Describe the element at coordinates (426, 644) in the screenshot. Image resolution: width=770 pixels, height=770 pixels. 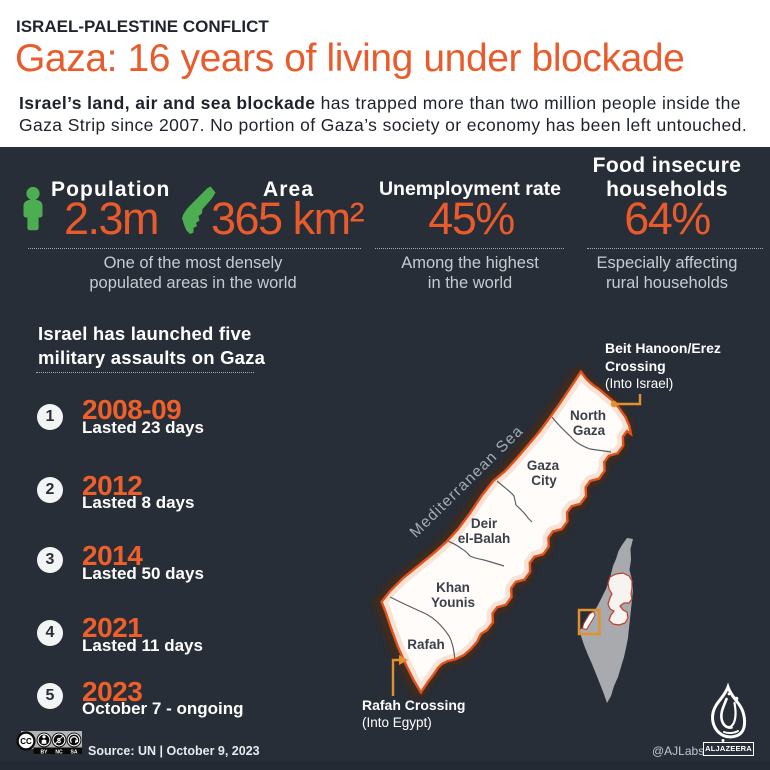
I see `svg-text: Rafah` at that location.